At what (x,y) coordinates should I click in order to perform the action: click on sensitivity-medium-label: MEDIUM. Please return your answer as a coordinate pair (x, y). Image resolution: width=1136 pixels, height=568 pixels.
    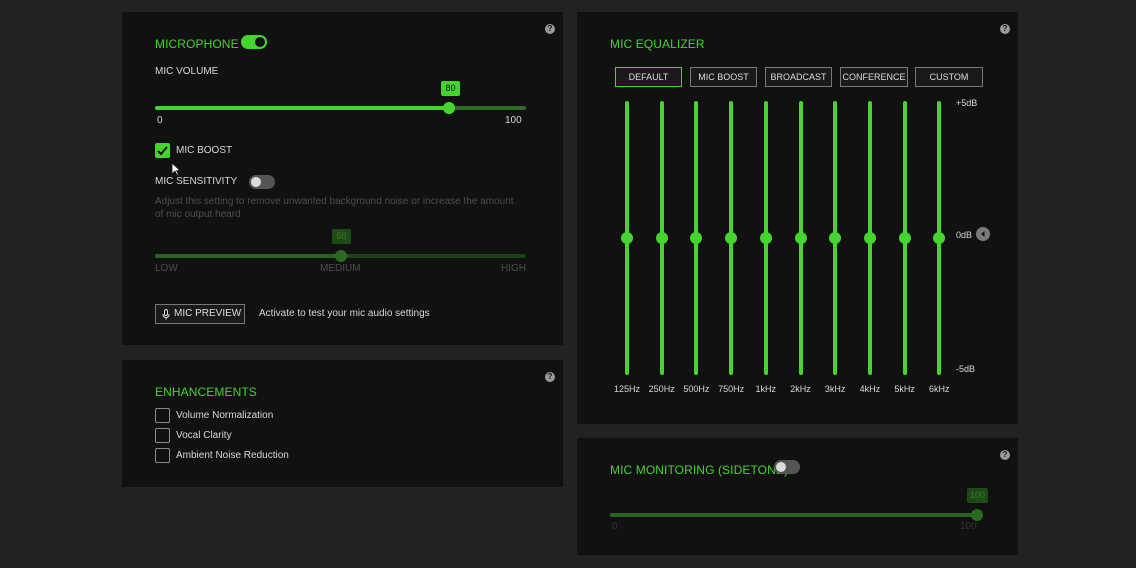
    Looking at the image, I should click on (340, 268).